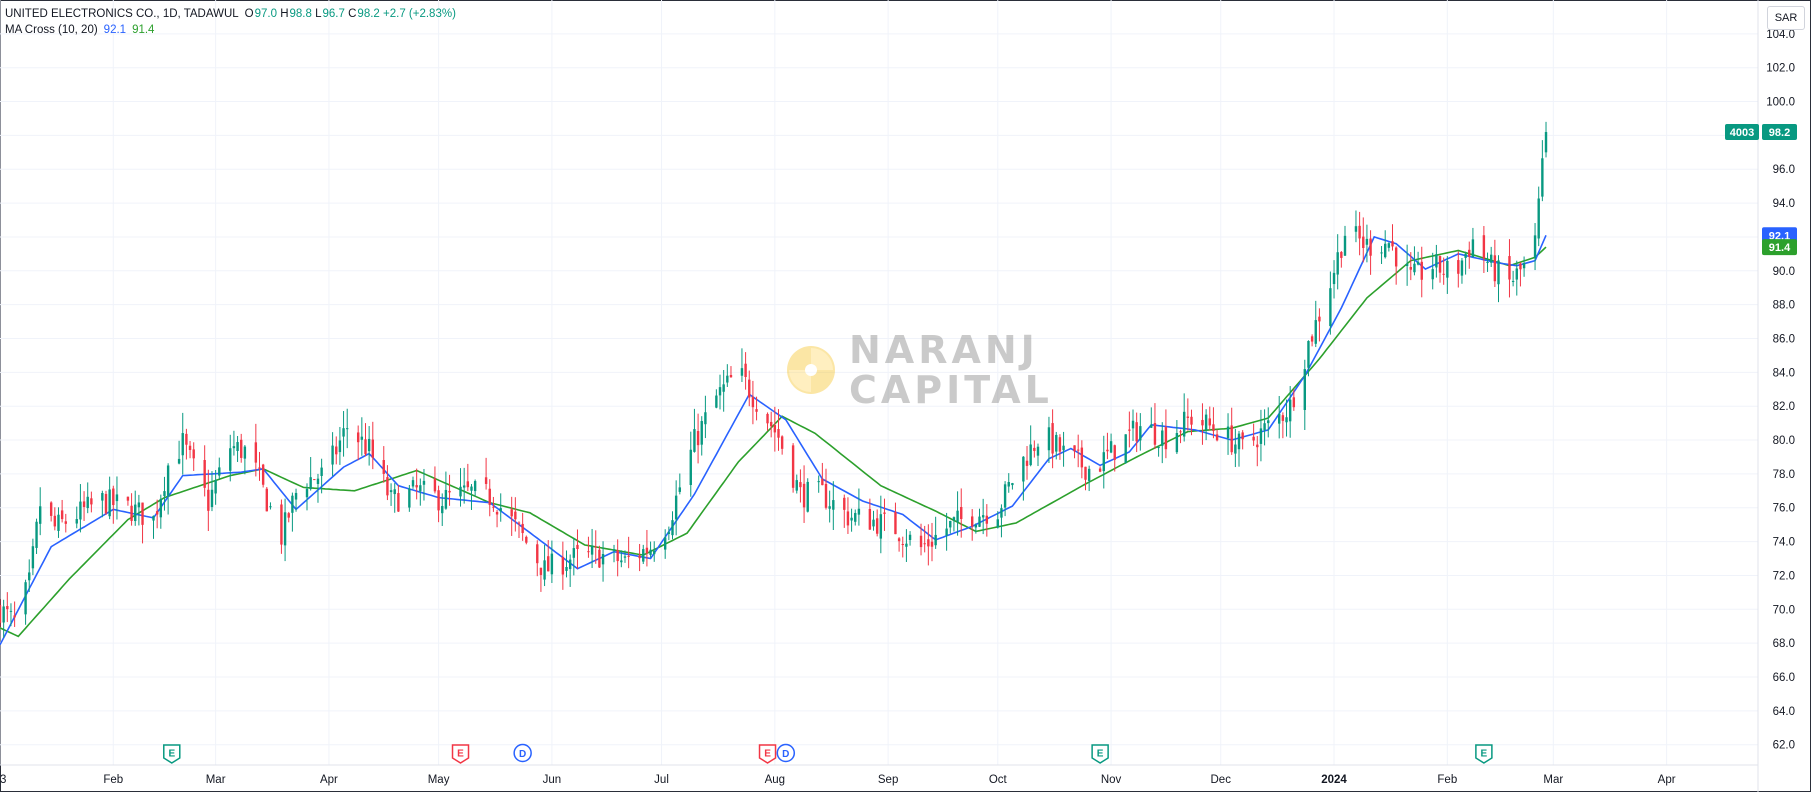 The width and height of the screenshot is (1811, 792). Describe the element at coordinates (284, 14) in the screenshot. I see `high-label: H` at that location.